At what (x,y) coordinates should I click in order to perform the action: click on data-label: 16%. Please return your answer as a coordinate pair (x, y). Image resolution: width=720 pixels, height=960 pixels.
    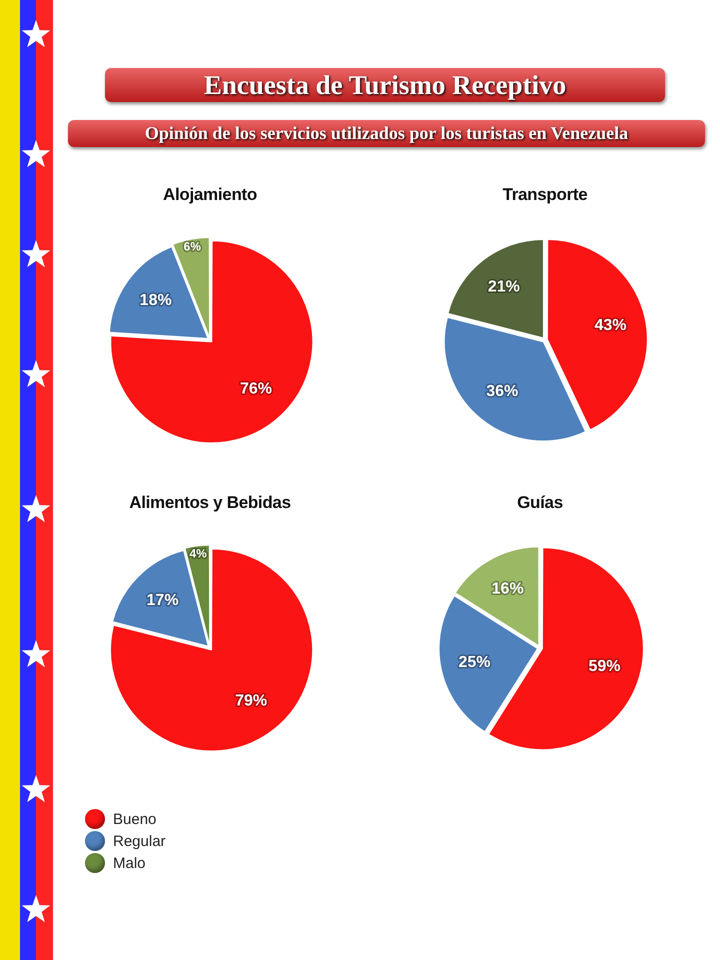
    Looking at the image, I should click on (508, 589).